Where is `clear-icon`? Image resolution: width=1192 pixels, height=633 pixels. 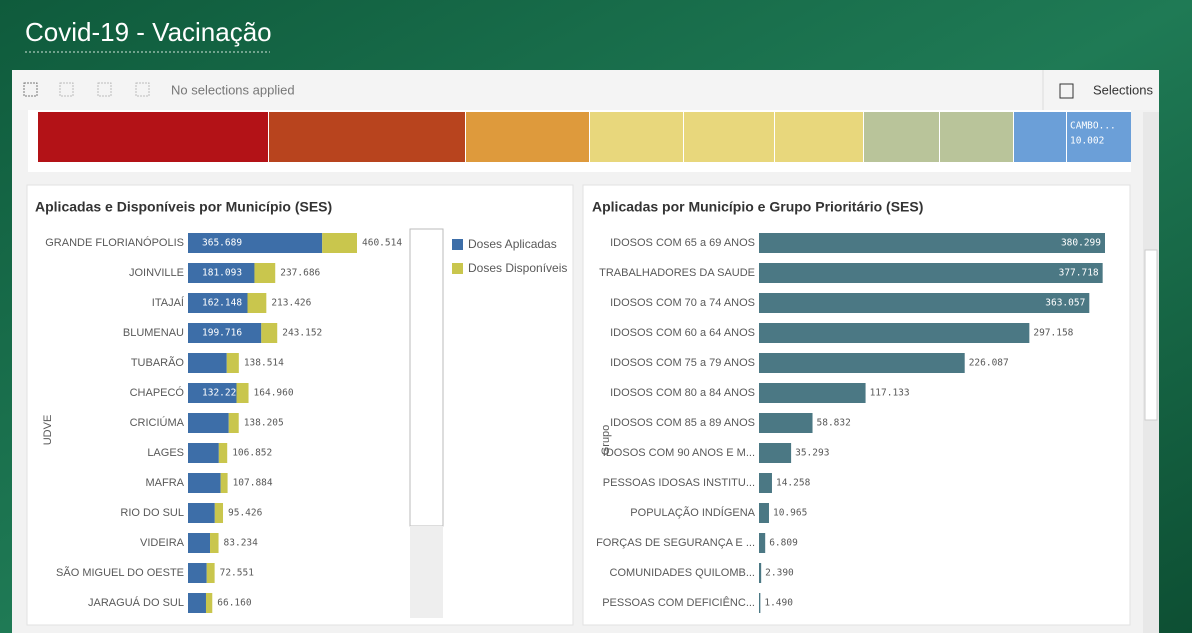
clear-icon is located at coordinates (142, 89).